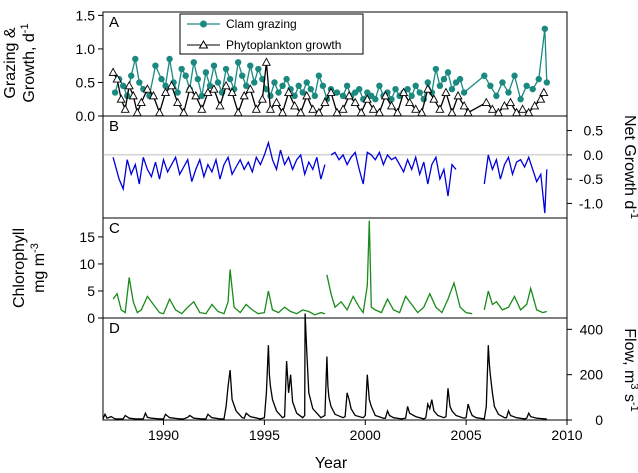 Image resolution: width=638 pixels, height=473 pixels. What do you see at coordinates (271, 34) in the screenshot?
I see `legend-frame` at bounding box center [271, 34].